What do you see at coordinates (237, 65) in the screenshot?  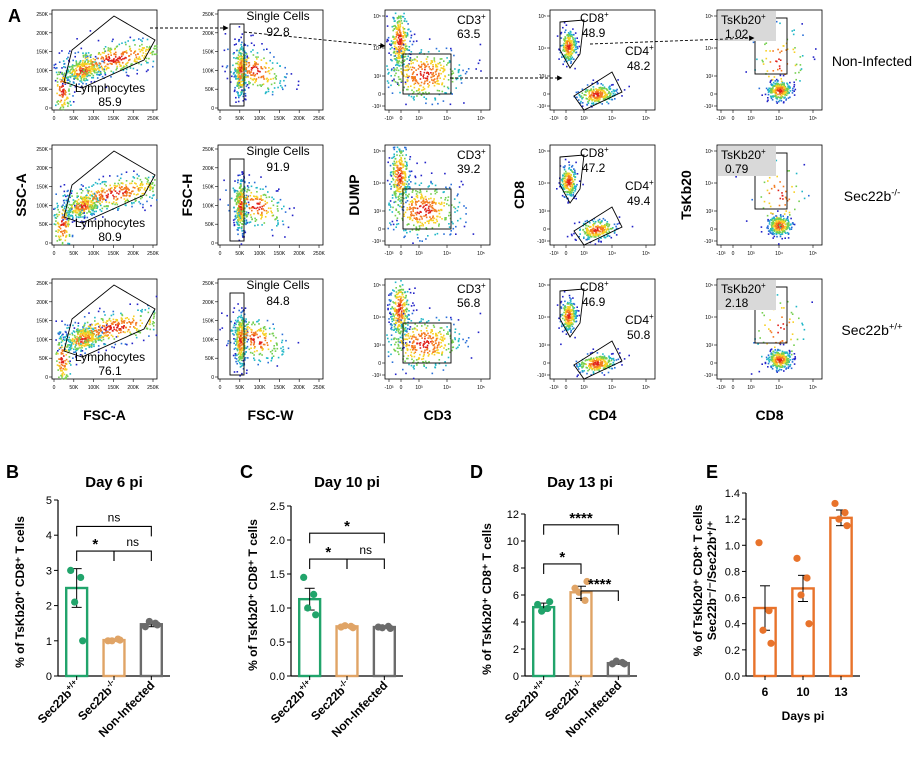 I see `single-cells-gate` at bounding box center [237, 65].